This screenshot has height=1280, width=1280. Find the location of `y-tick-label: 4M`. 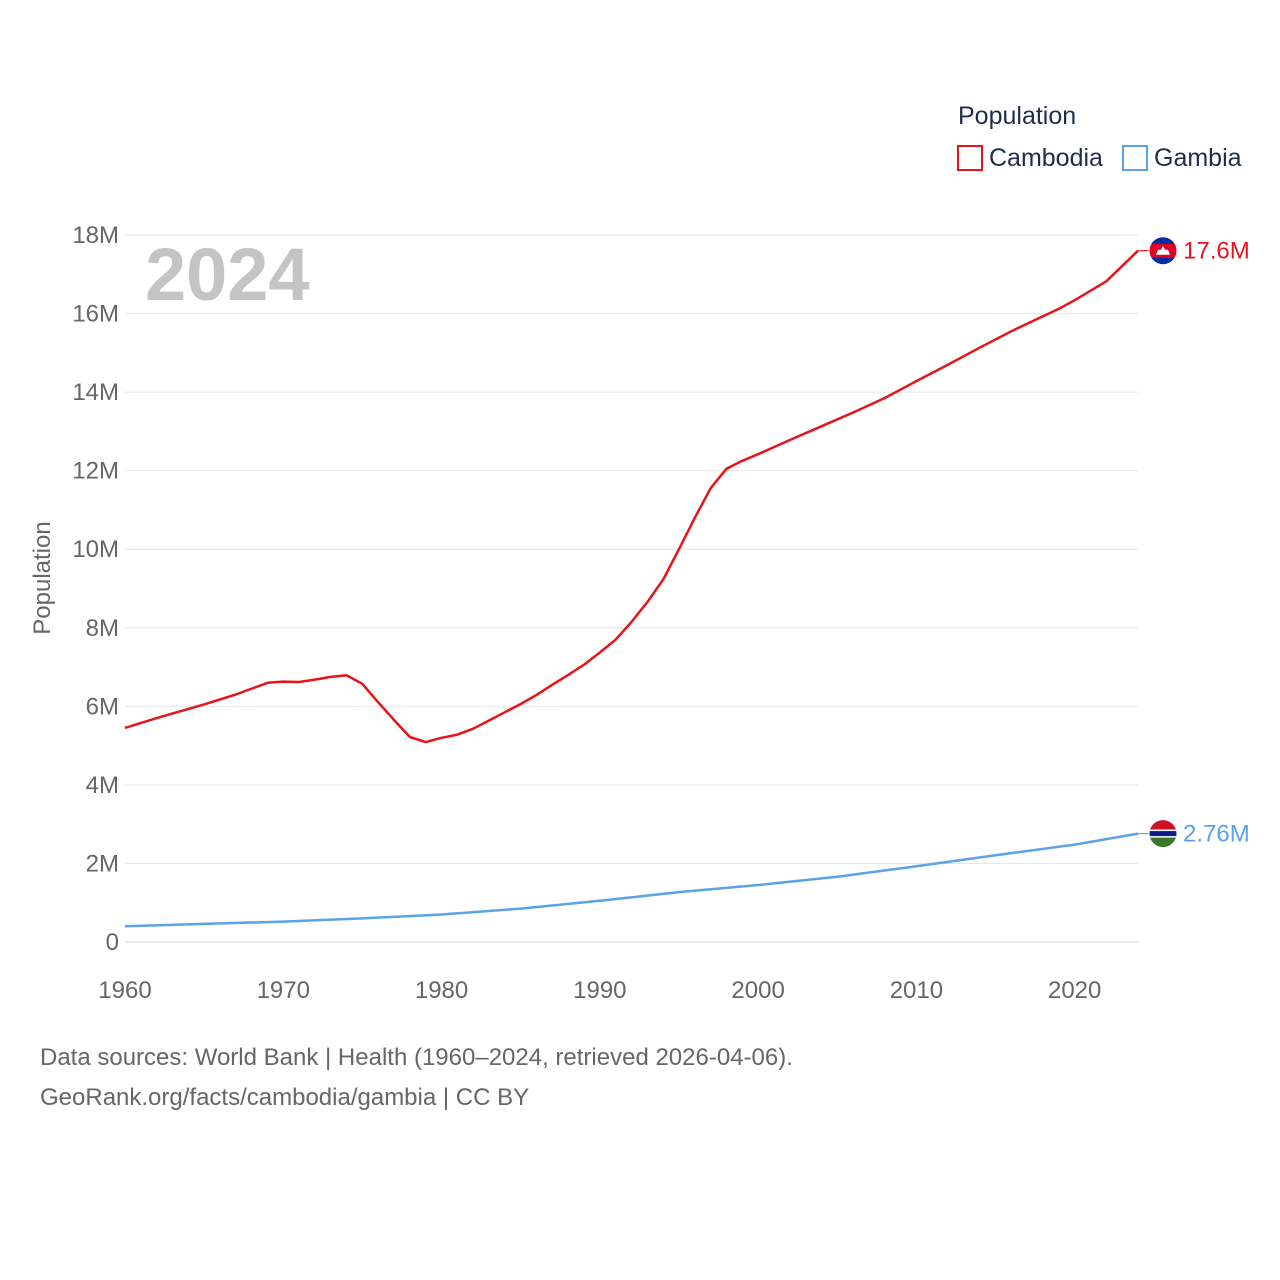

y-tick-label: 4M is located at coordinates (102, 785).